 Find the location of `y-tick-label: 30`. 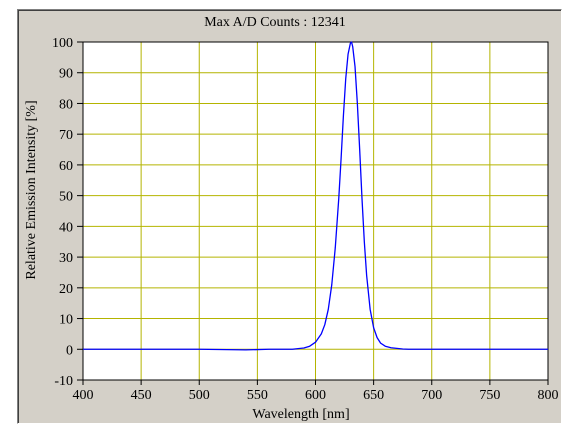

y-tick-label: 30 is located at coordinates (66, 258).